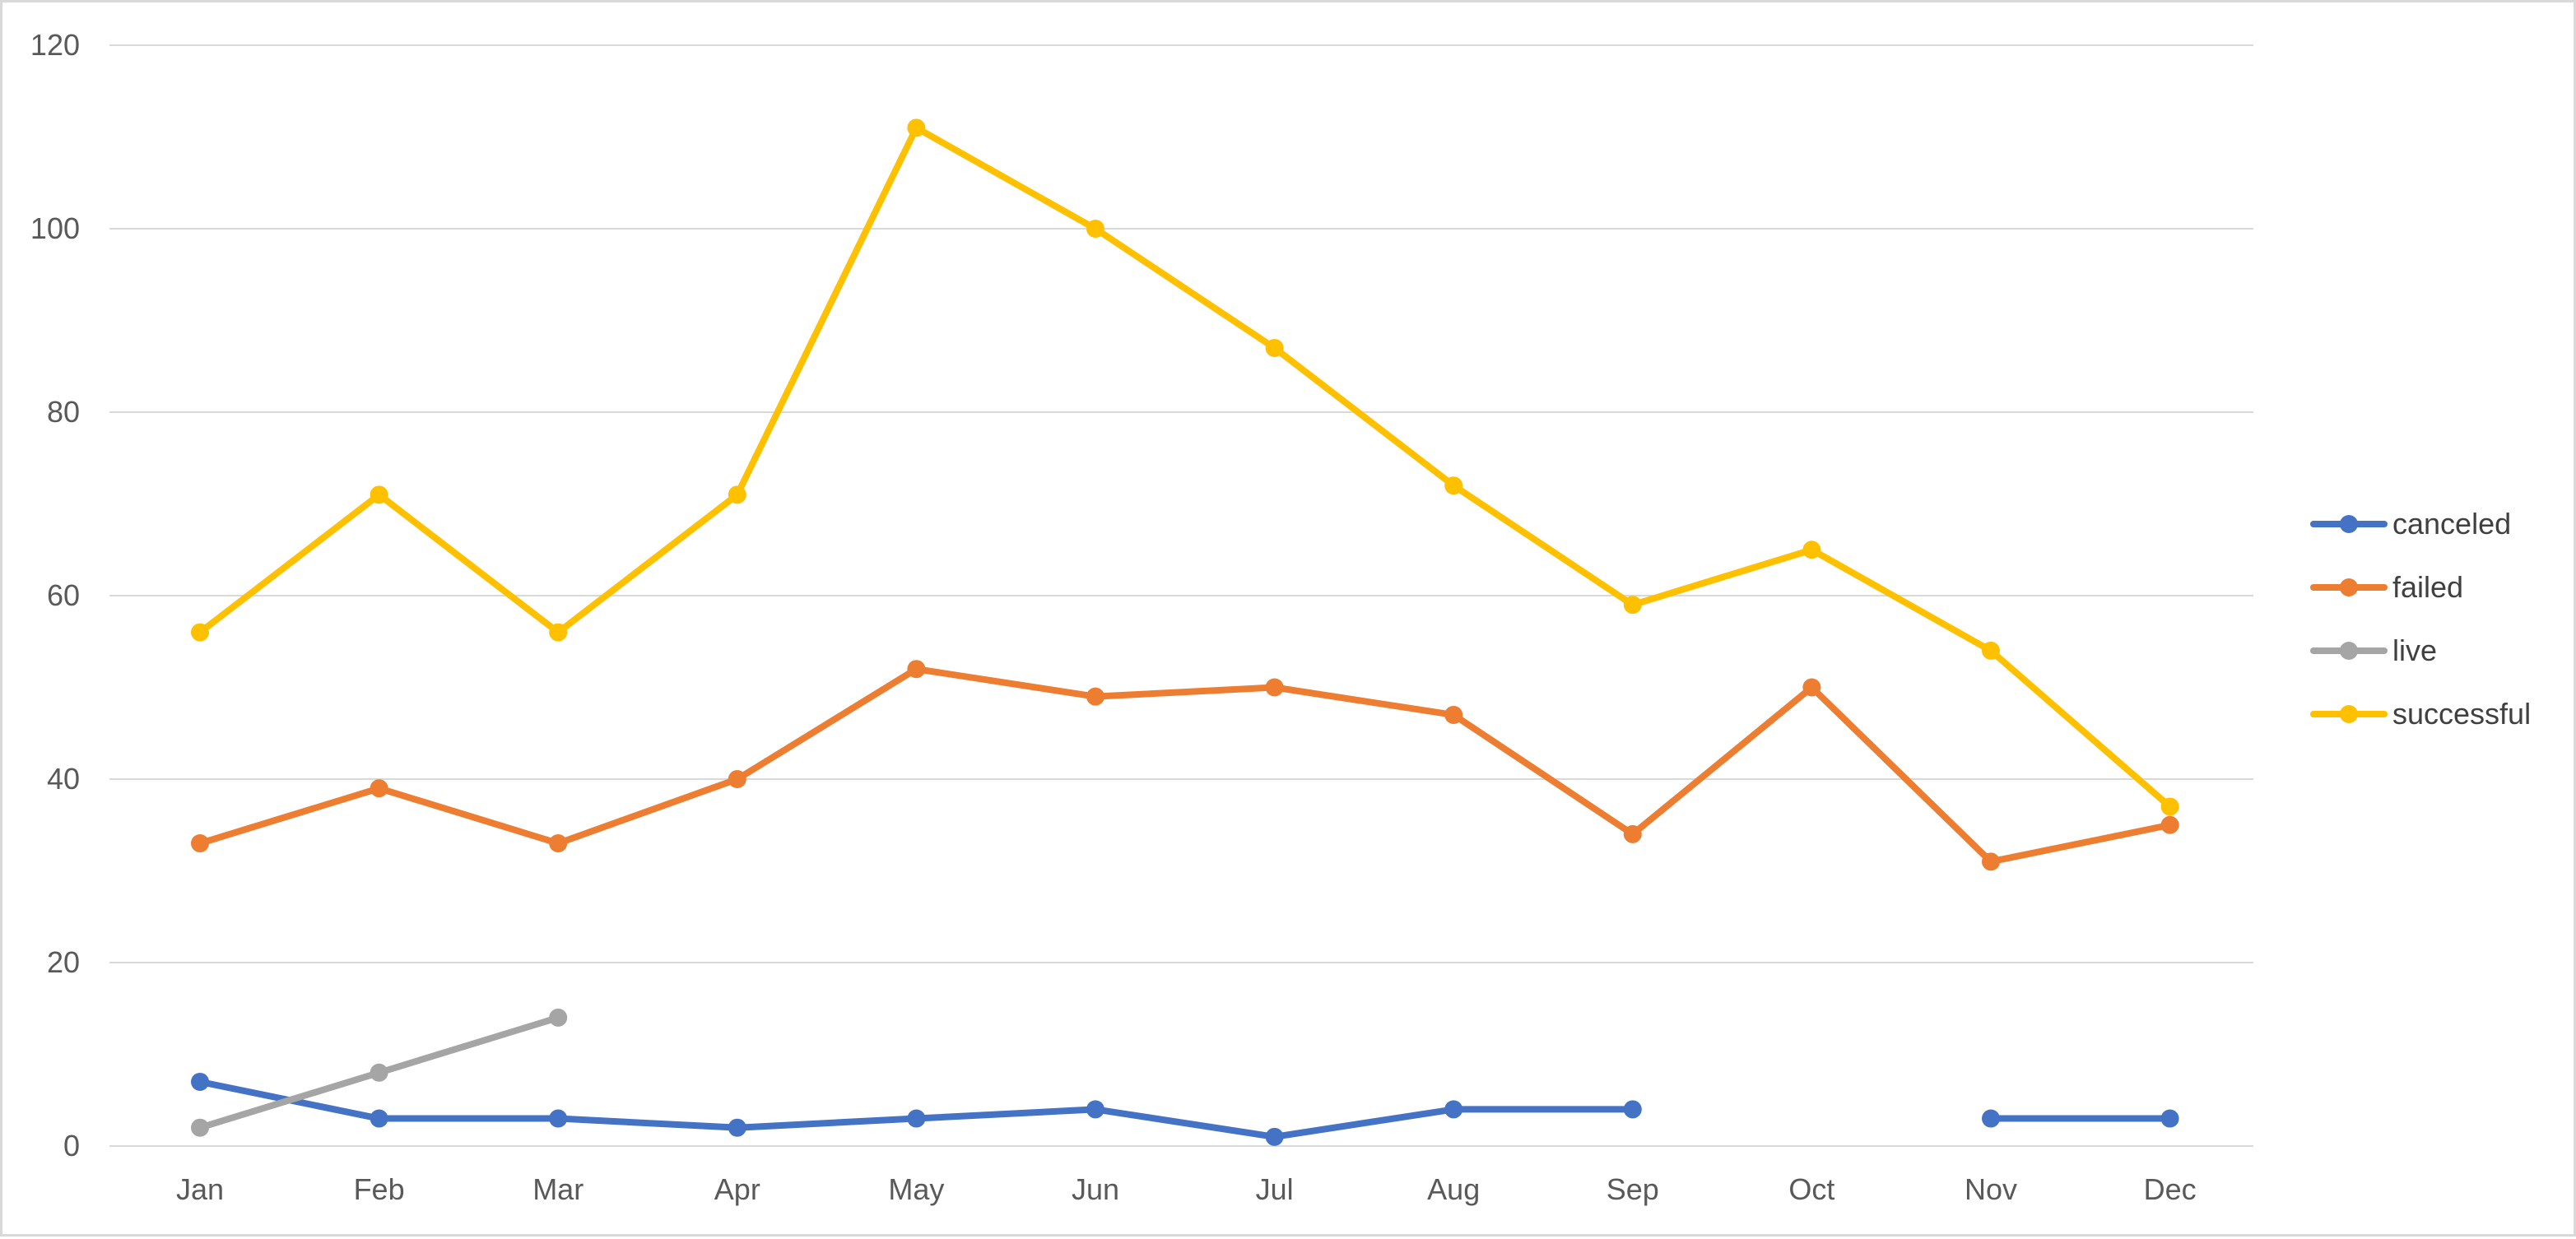  I want to click on y-axis-tick-labels: 0 20 40 60 80 100 120, so click(55, 595).